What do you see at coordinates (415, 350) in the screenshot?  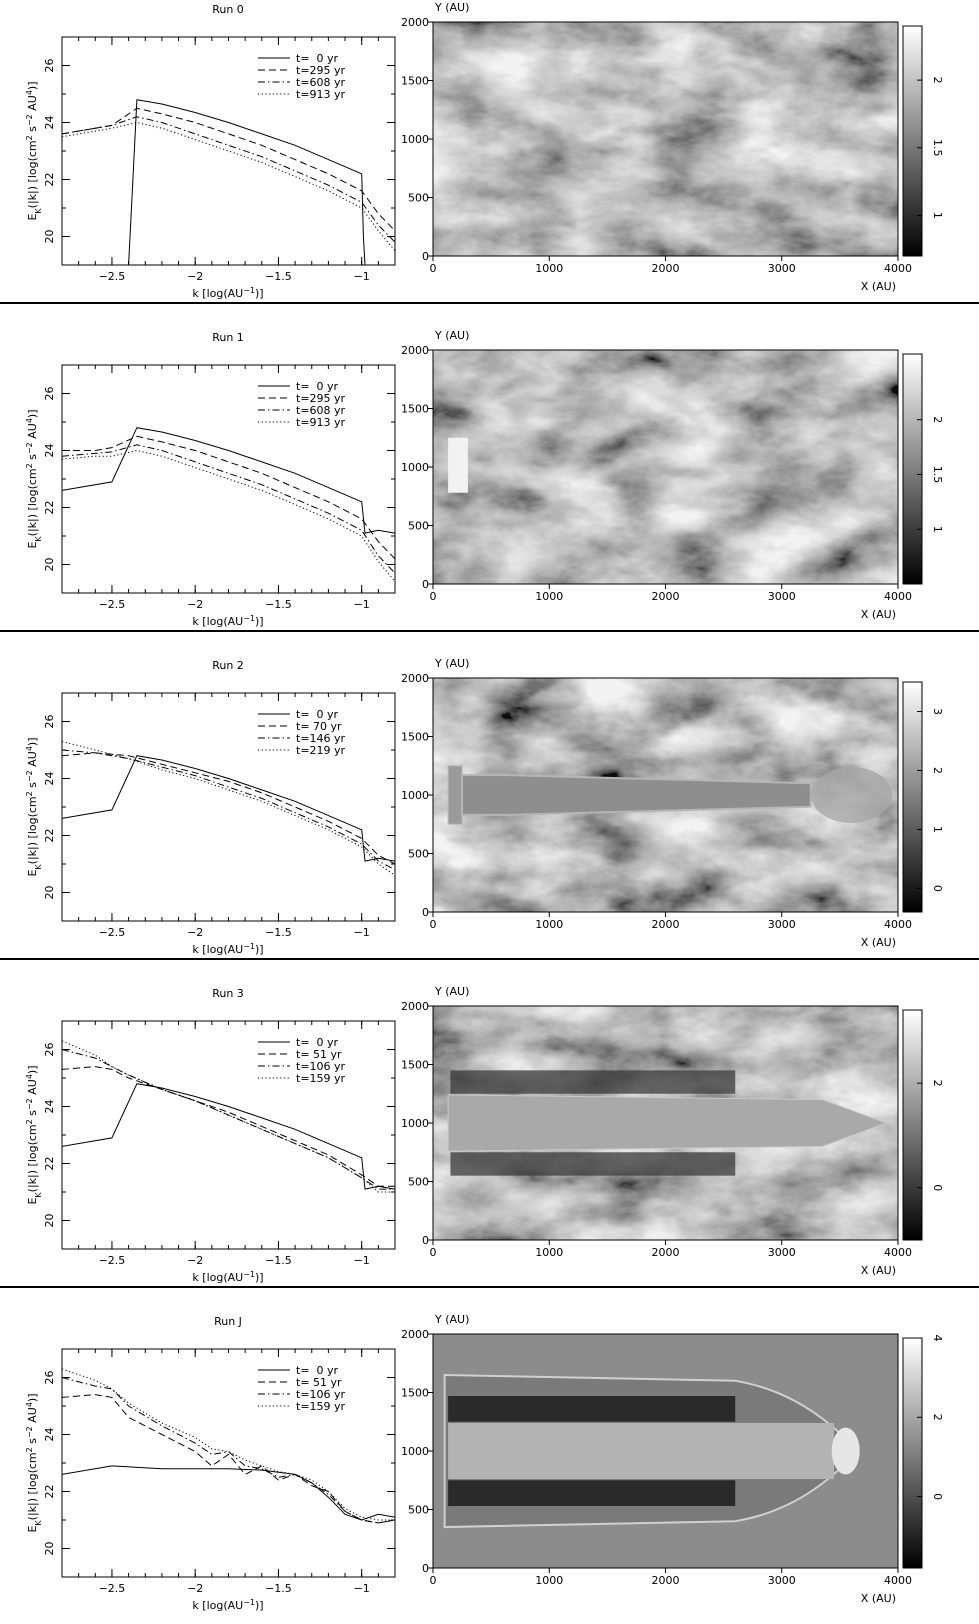 I see `map-y-tick-label: 2000` at bounding box center [415, 350].